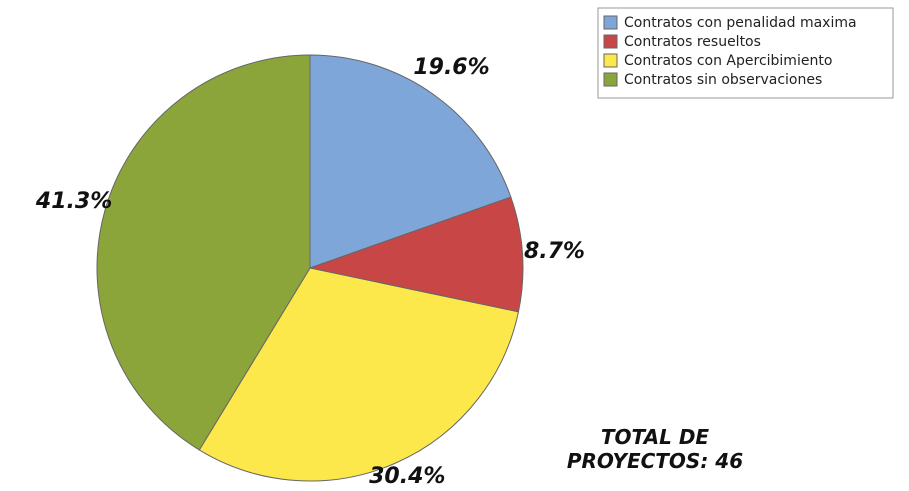  I want to click on data-label: 8.7%, so click(554, 251).